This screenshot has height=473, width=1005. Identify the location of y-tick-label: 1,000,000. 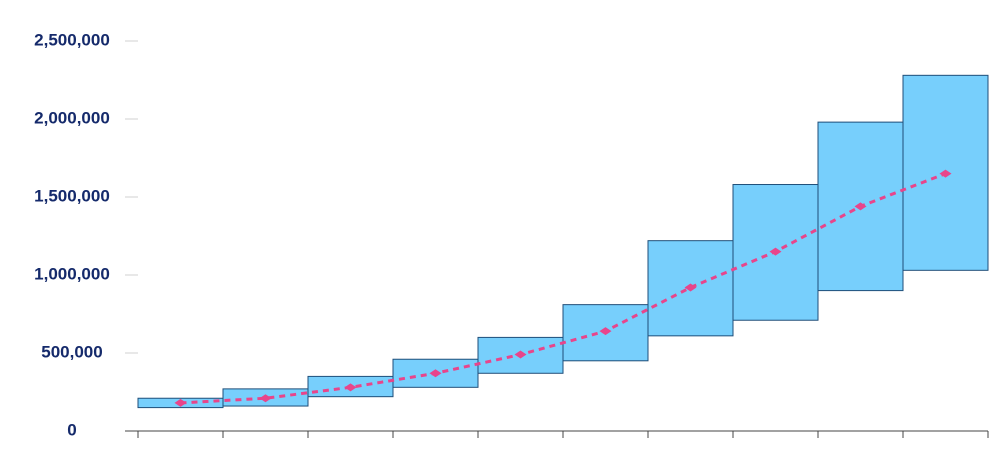
(72, 273).